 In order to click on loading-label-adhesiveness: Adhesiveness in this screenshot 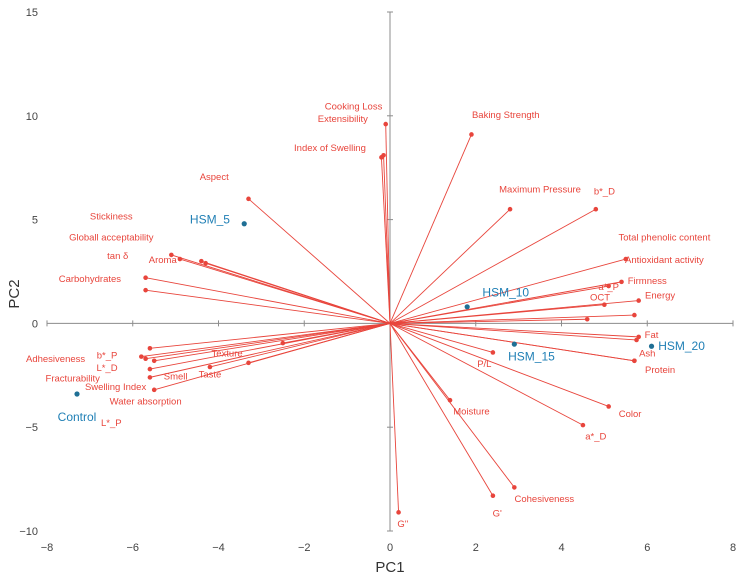, I will do `click(55, 359)`.